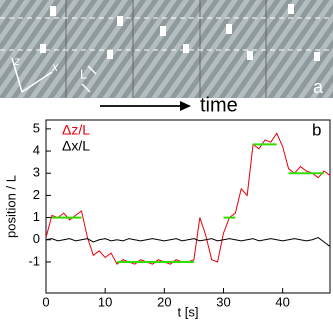 The width and height of the screenshot is (333, 321). Describe the element at coordinates (36, 149) in the screenshot. I see `y-tick-label: 4` at that location.